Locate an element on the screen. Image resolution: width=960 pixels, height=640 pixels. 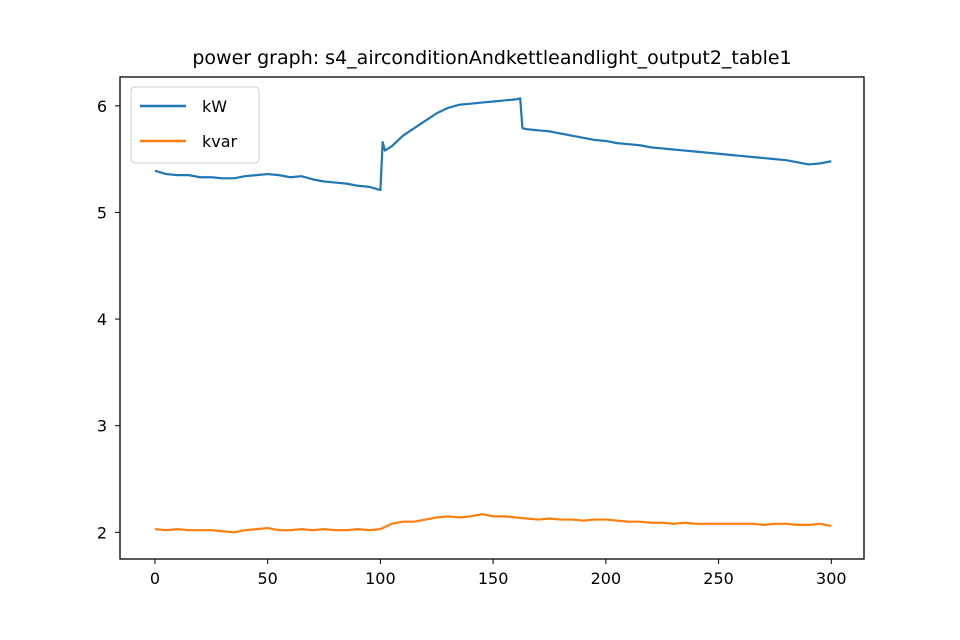
x-tick-label: 200 is located at coordinates (606, 578).